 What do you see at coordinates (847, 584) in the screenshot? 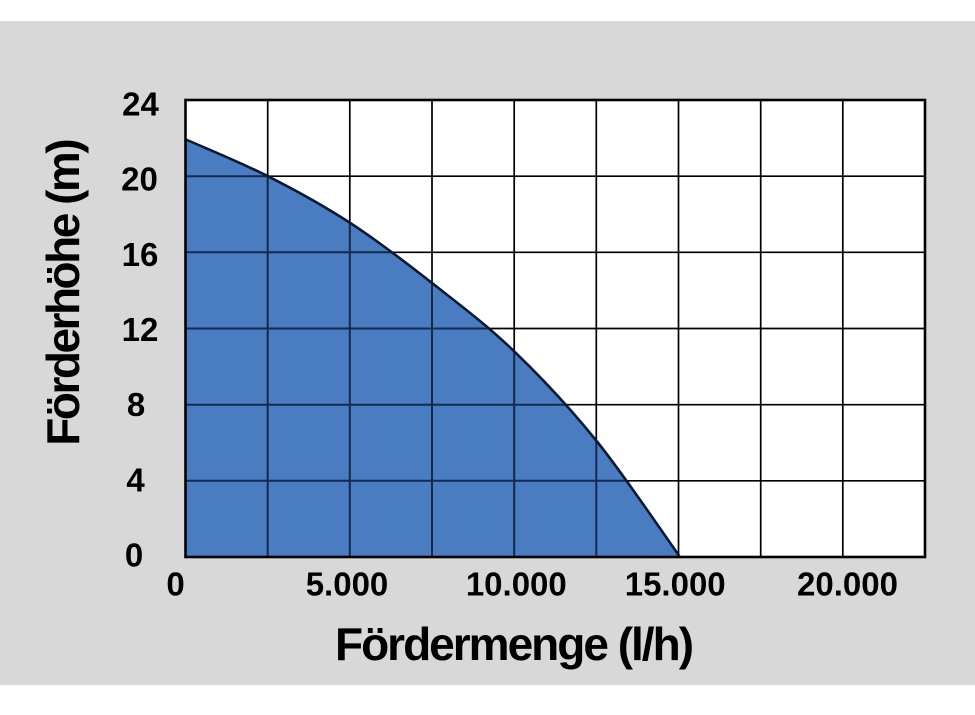
I see `svg-text: 20.000` at bounding box center [847, 584].